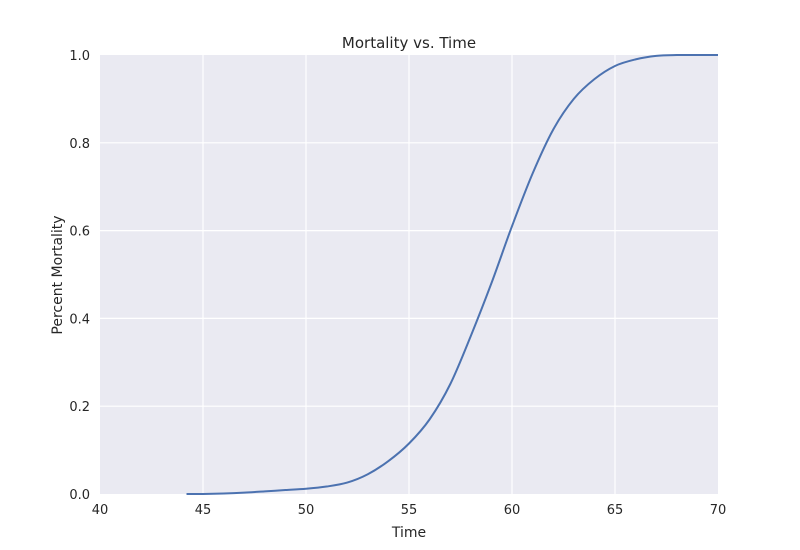 This screenshot has width=800, height=550. I want to click on y-axis-label: Percent Mortality, so click(58, 274).